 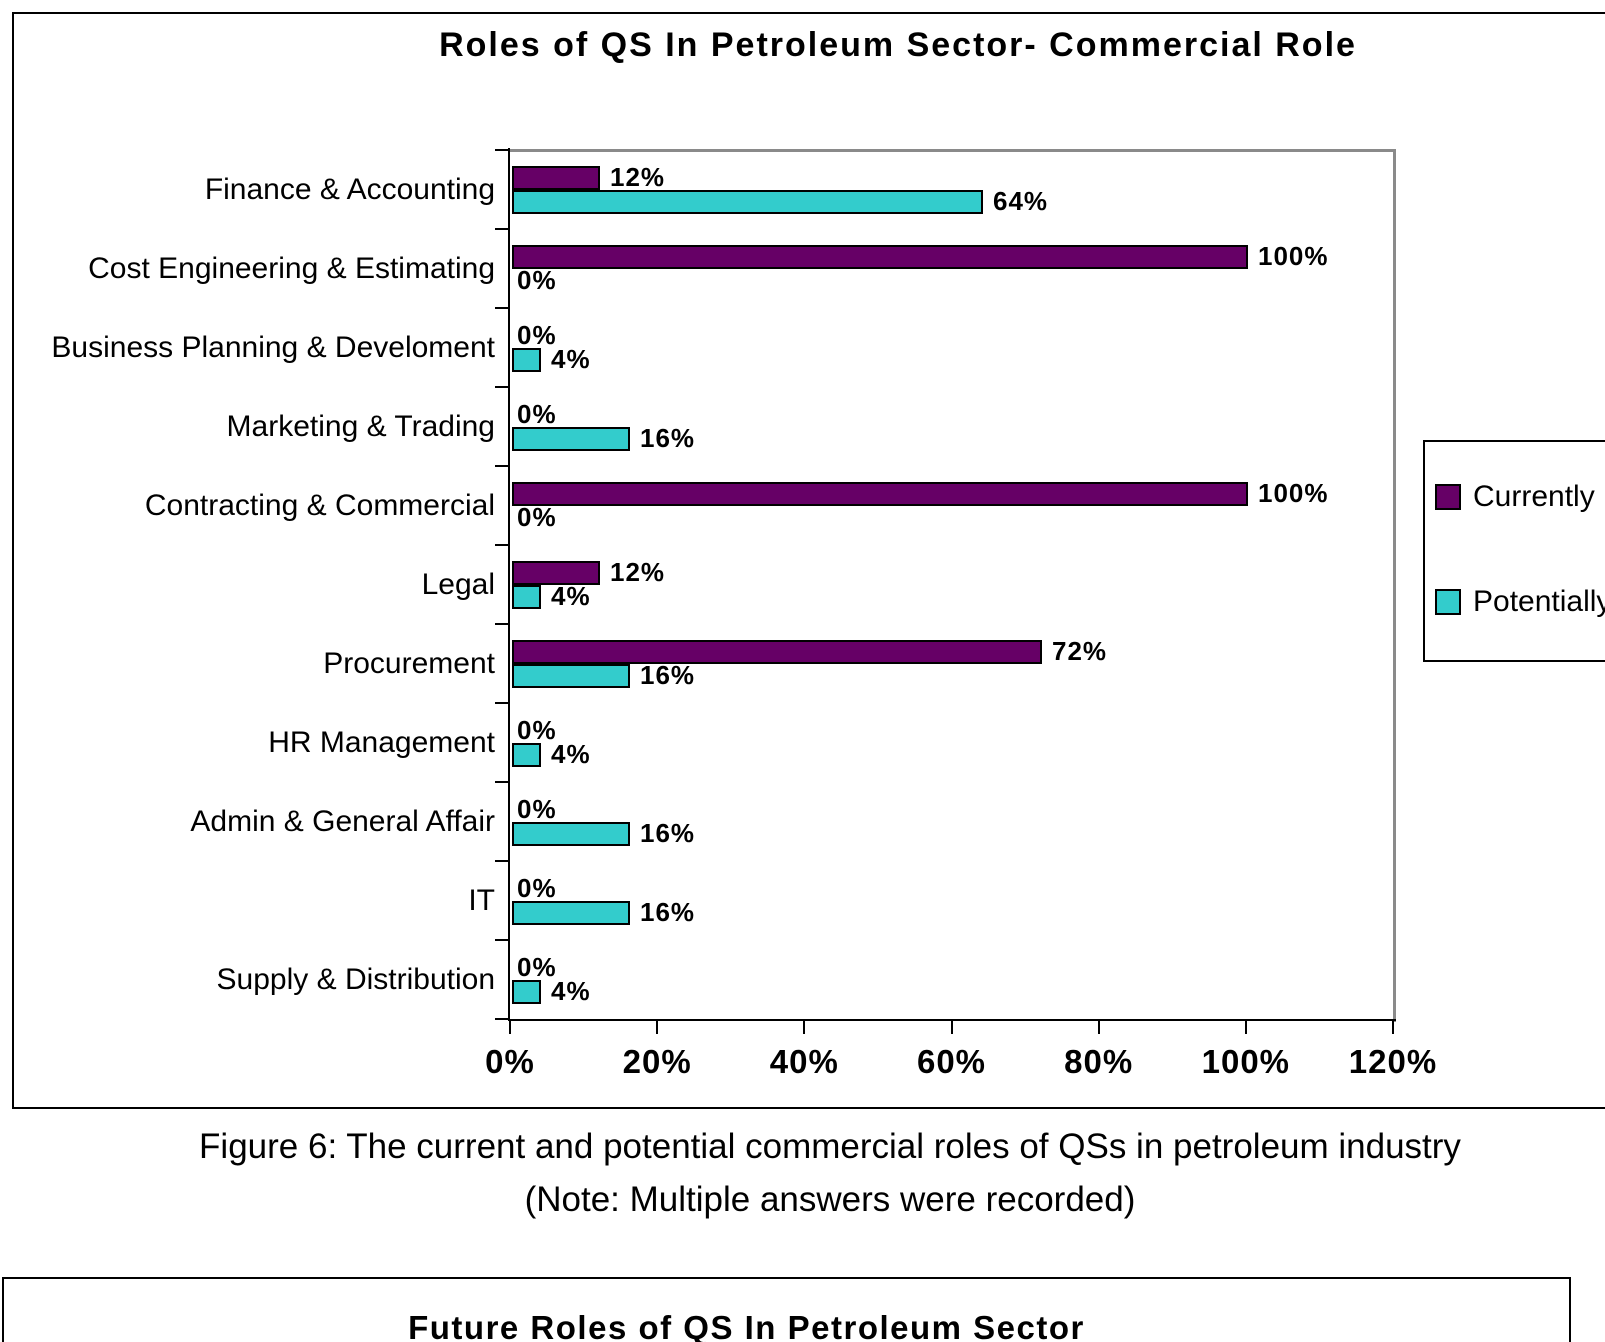 What do you see at coordinates (1534, 496) in the screenshot?
I see `legend-label: Currently` at bounding box center [1534, 496].